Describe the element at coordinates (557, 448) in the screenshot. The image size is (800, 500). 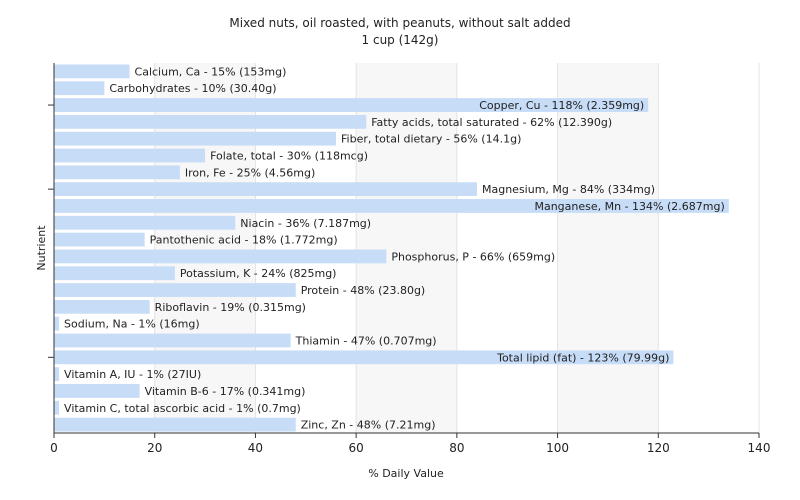
I see `x-tick-label: 100` at that location.